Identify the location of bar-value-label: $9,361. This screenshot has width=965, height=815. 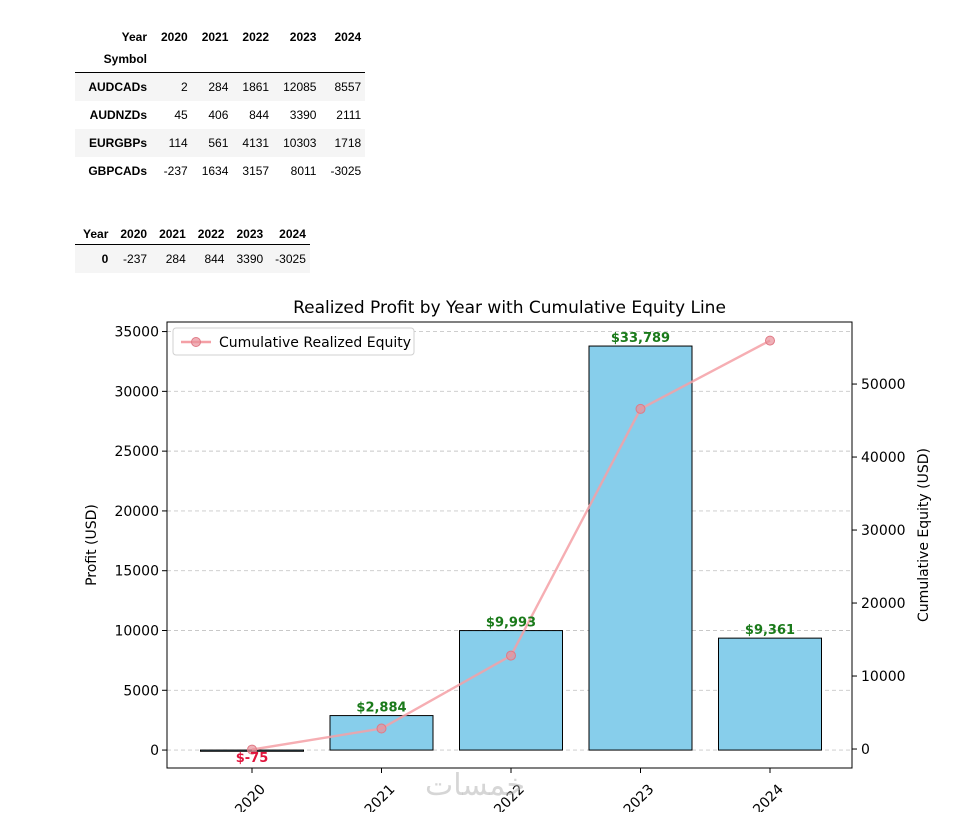
(770, 630).